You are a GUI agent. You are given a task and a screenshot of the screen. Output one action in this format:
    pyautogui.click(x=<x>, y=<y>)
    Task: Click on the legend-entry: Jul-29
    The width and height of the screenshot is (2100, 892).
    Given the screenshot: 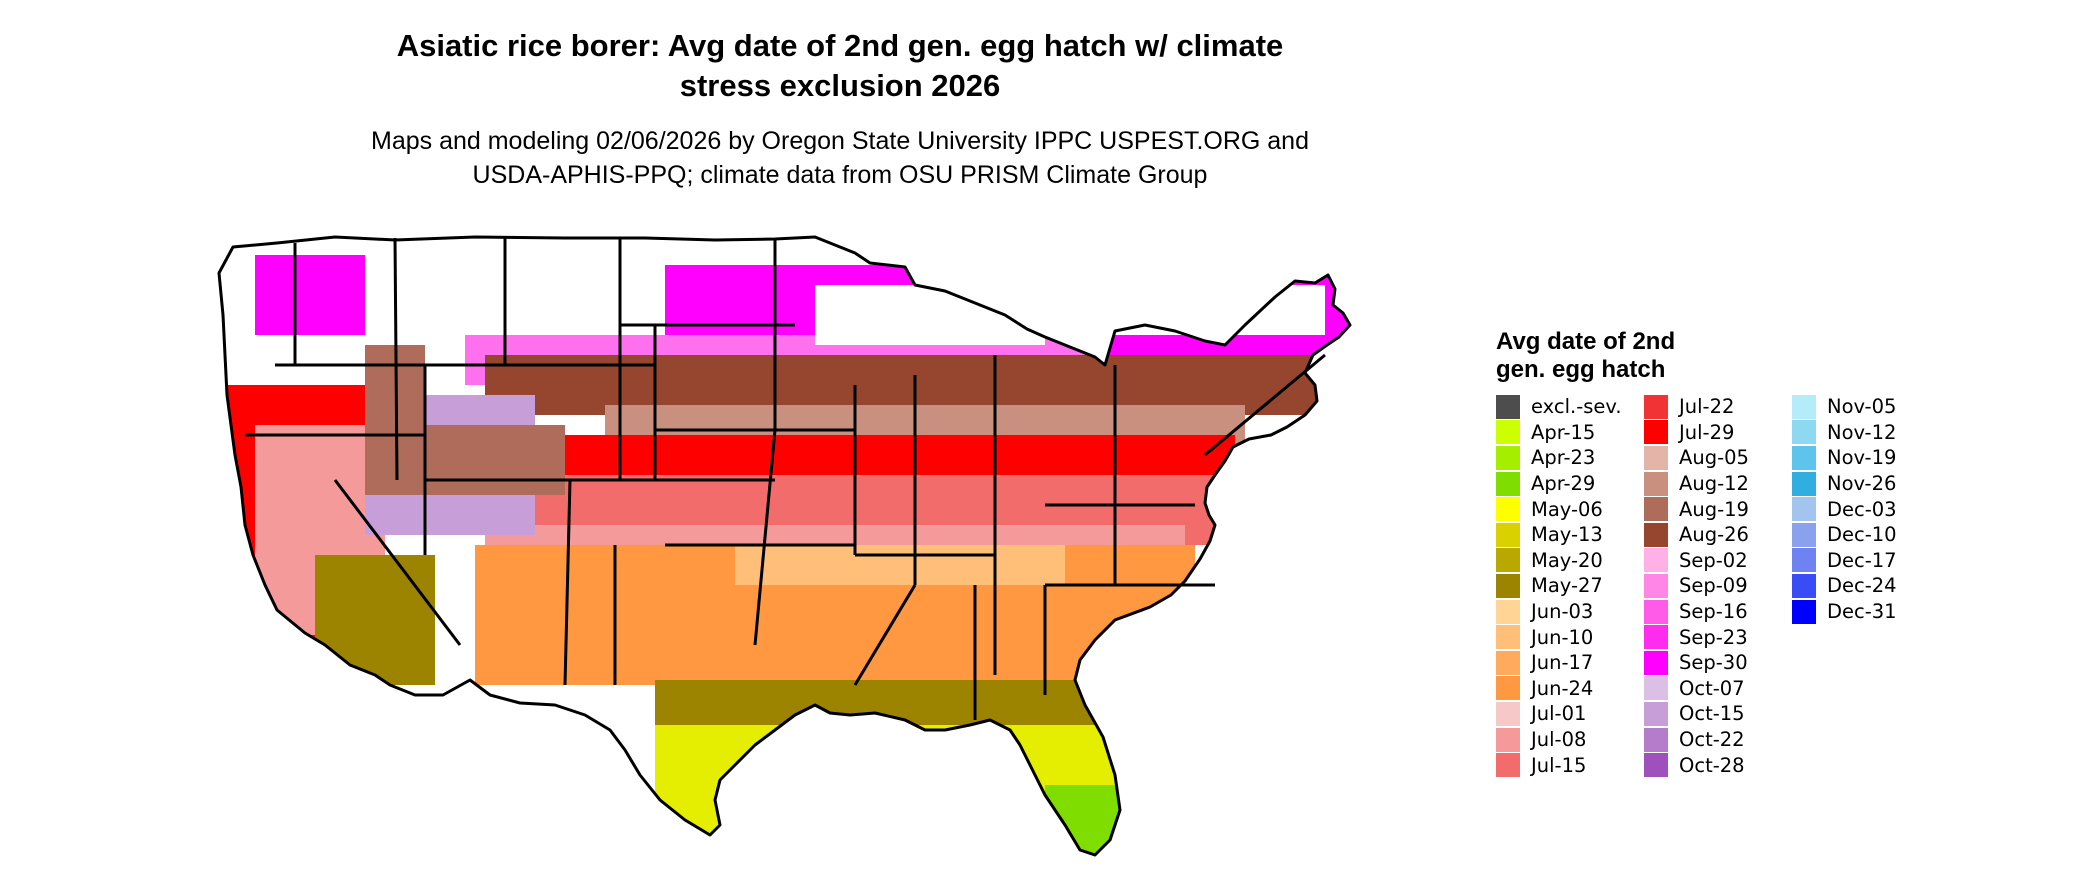 What is the action you would take?
    pyautogui.click(x=1718, y=433)
    